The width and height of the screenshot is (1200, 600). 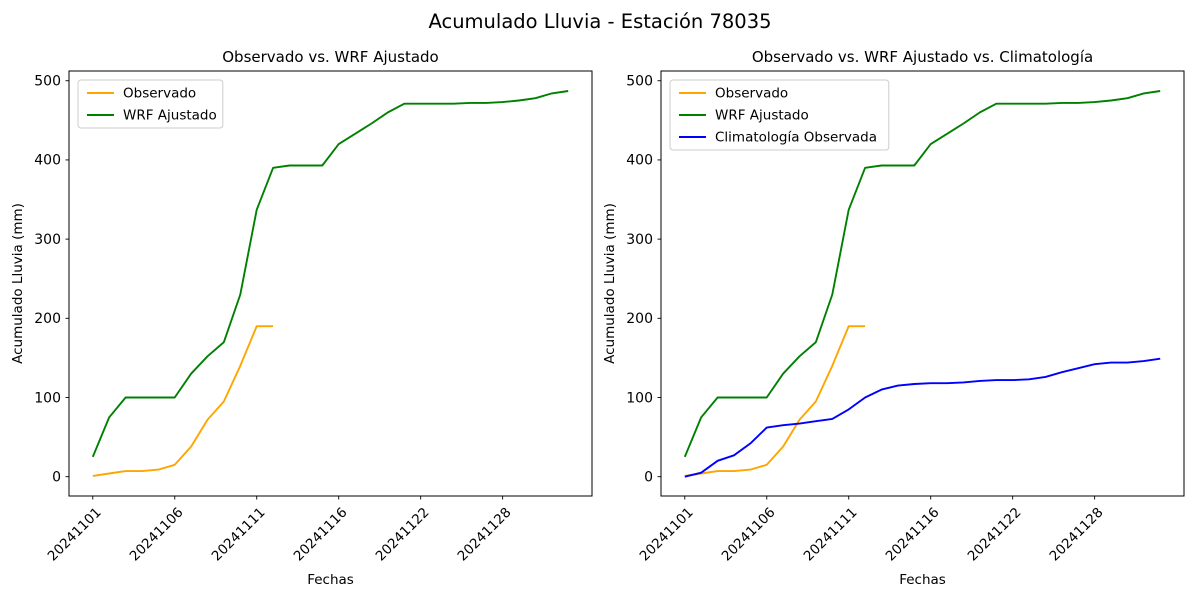 I want to click on axes-title: Observado vs. WRF Ajustado, so click(x=330, y=57).